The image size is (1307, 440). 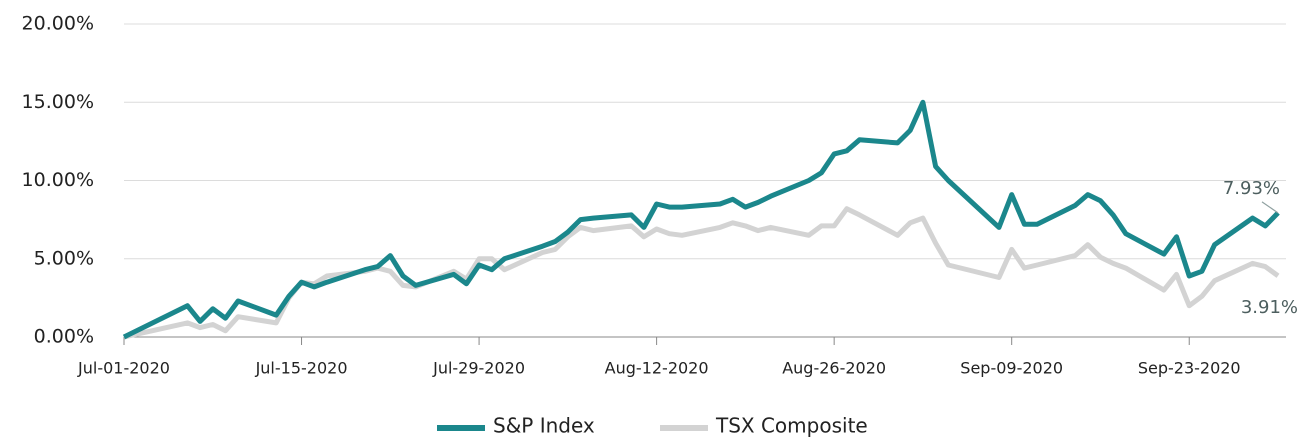 I want to click on x-tick-label: Jul-01-2020, so click(x=123, y=368).